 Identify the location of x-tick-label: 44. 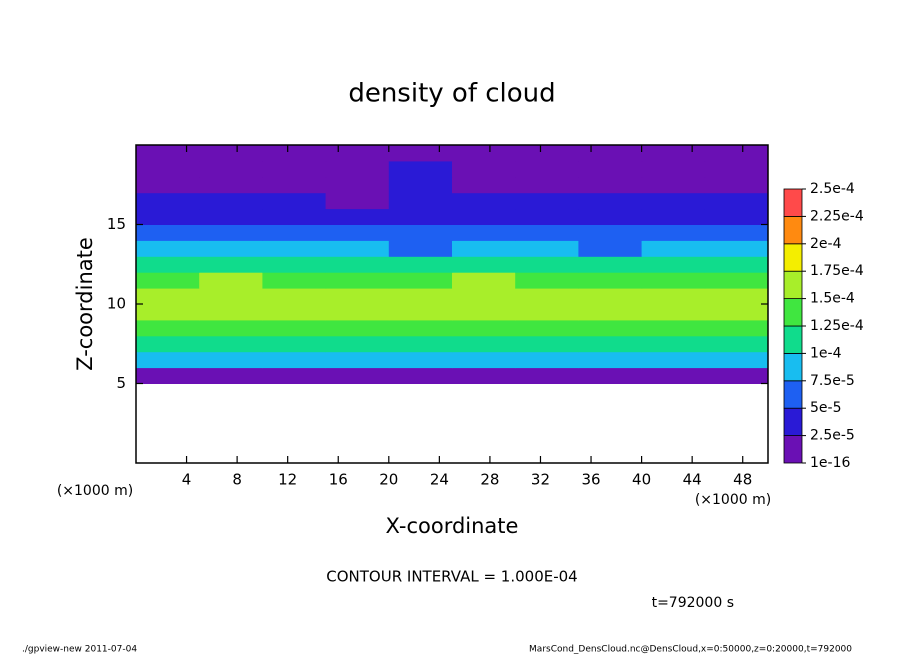
(692, 480).